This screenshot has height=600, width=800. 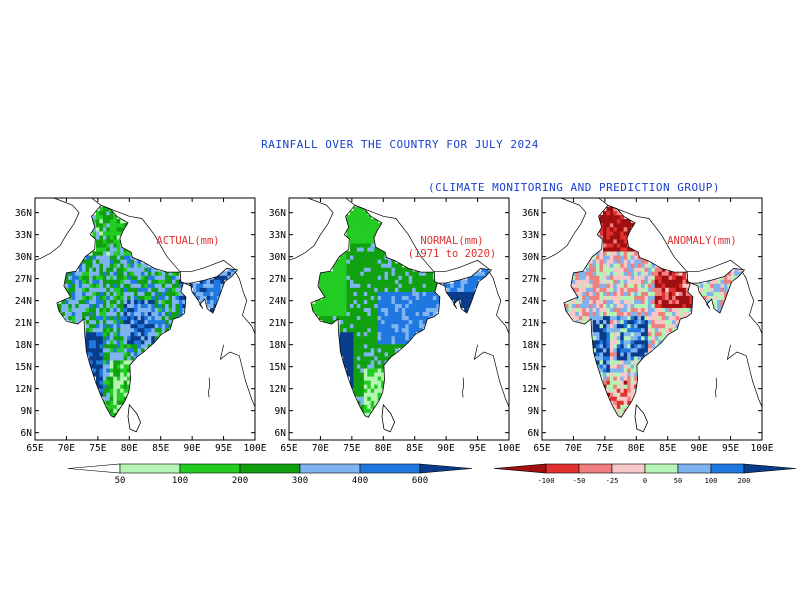 What do you see at coordinates (187, 241) in the screenshot?
I see `panel-label: ACTUAL(mm)` at bounding box center [187, 241].